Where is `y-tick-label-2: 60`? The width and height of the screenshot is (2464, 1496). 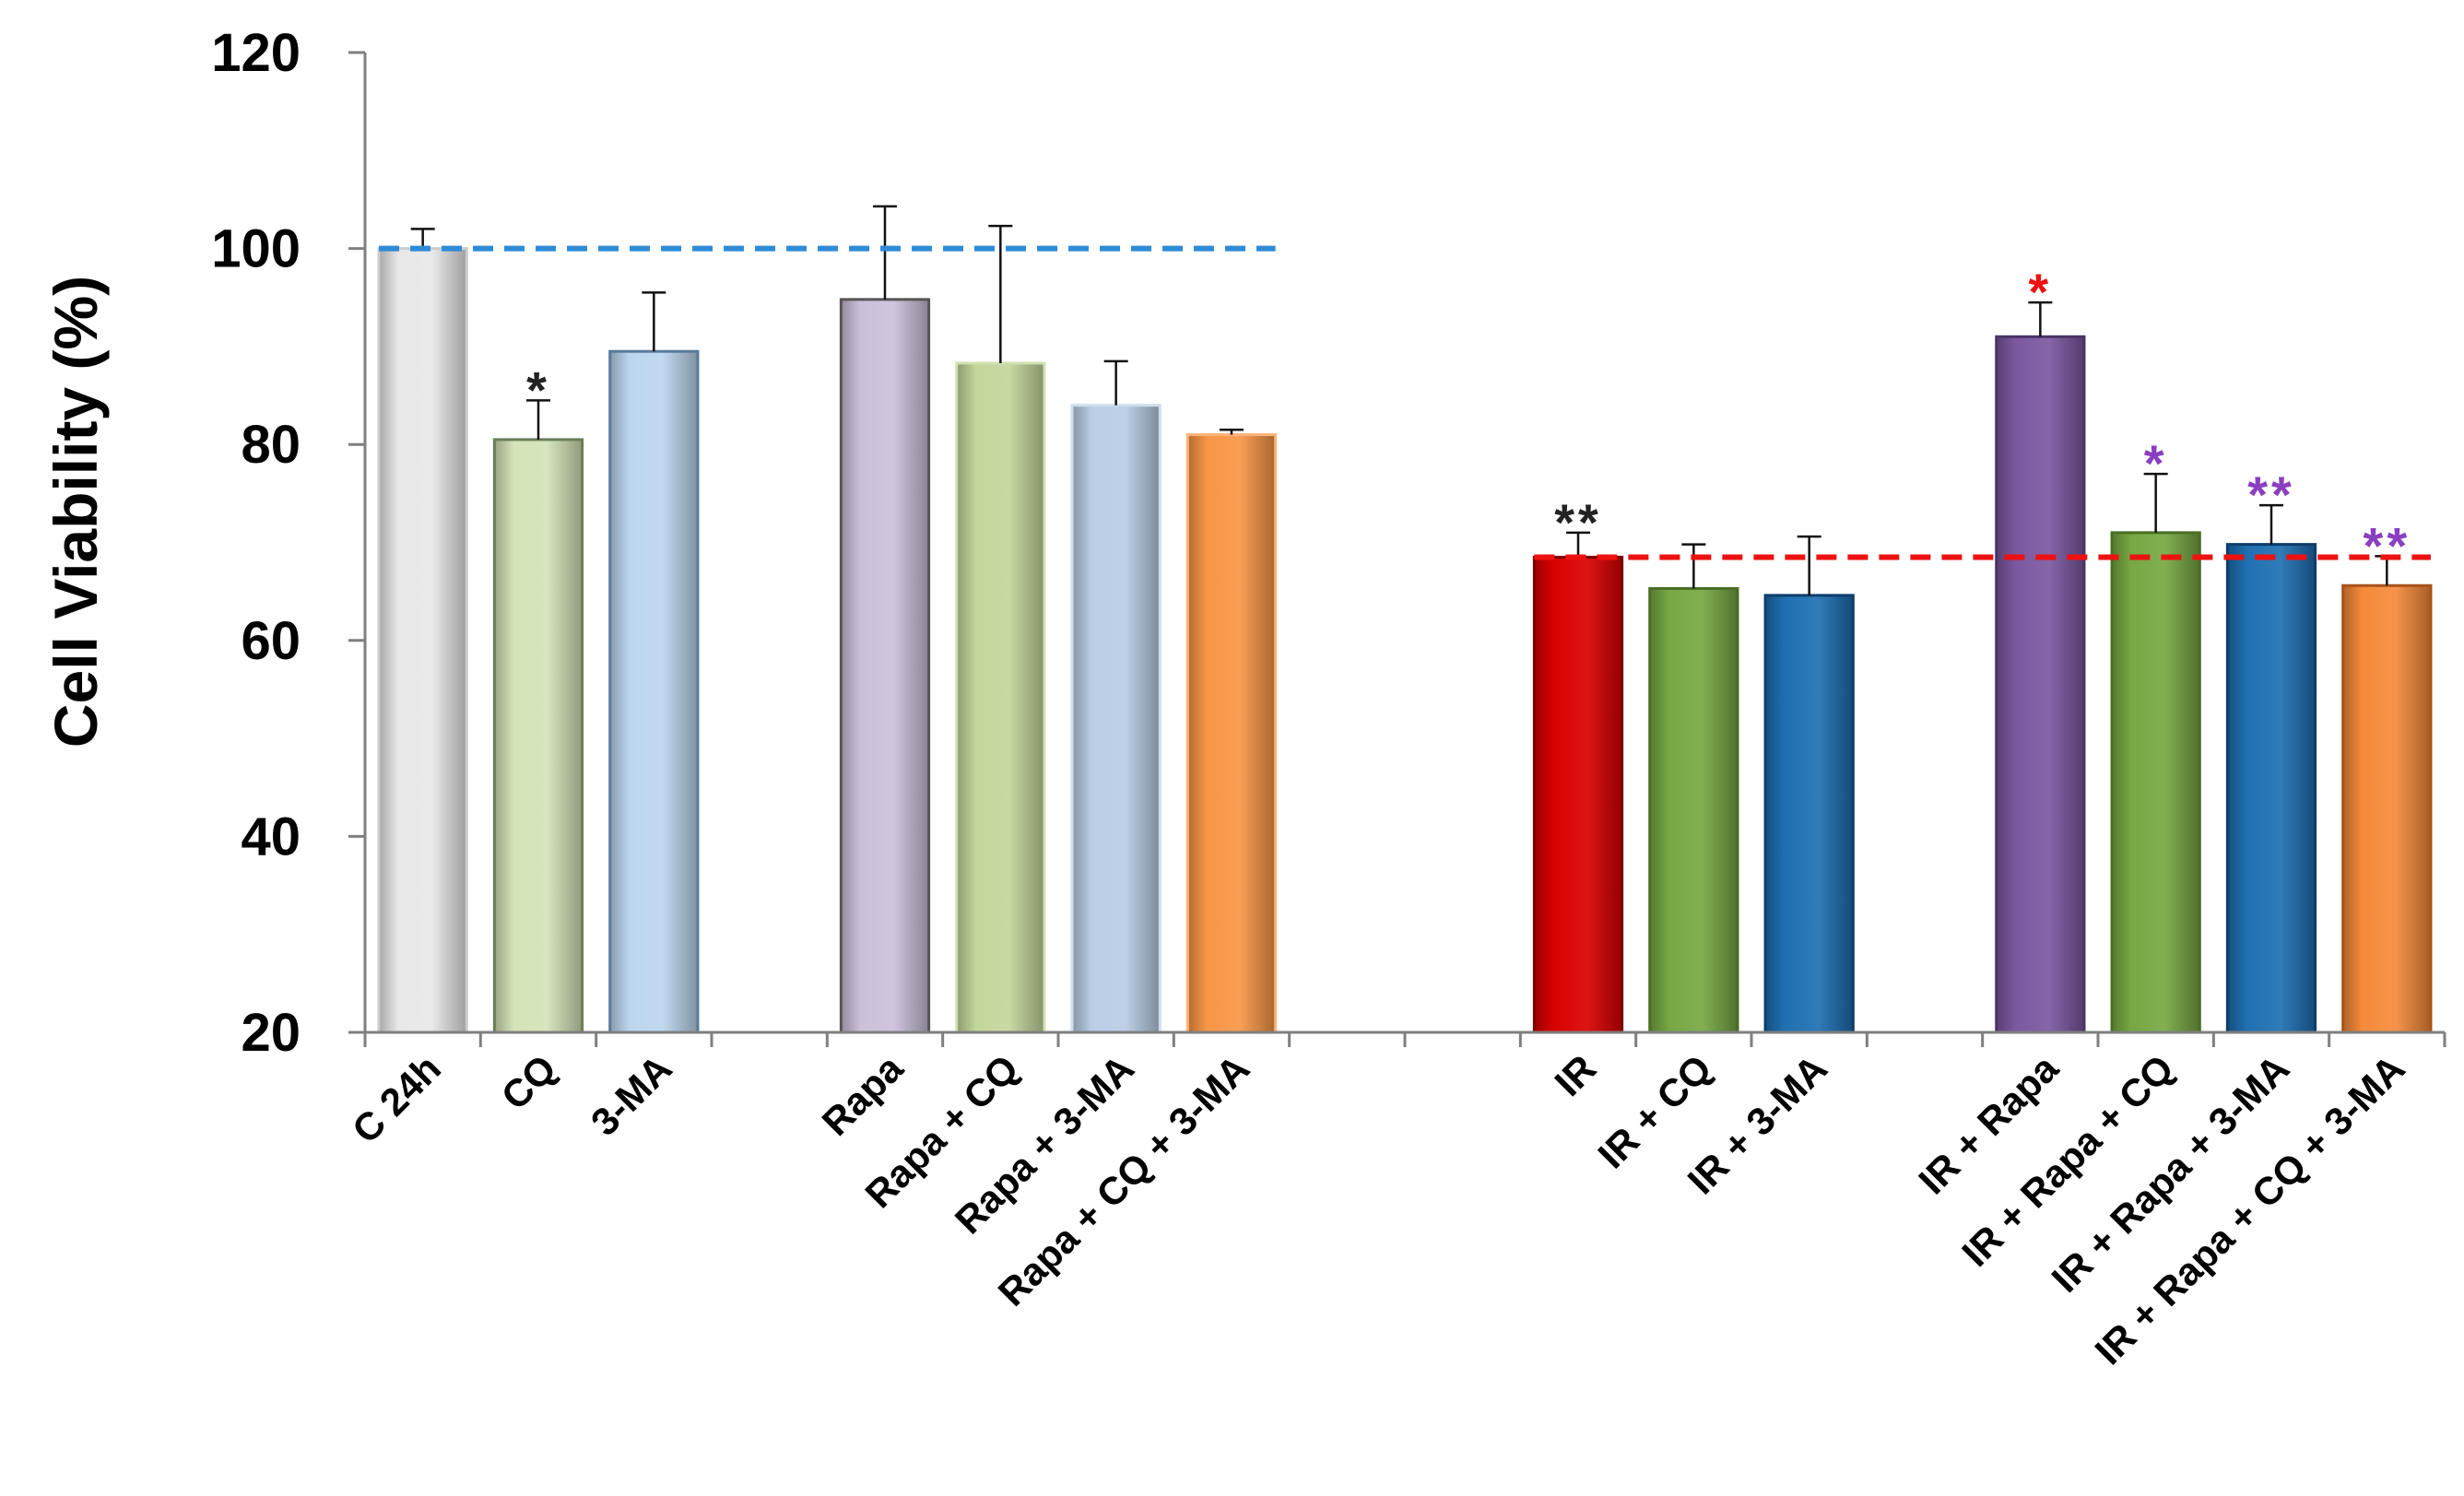 y-tick-label-2: 60 is located at coordinates (271, 641).